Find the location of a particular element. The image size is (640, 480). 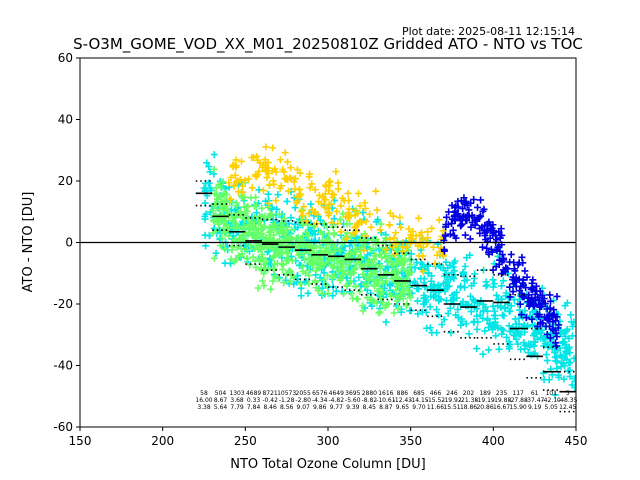

bin-annotation: -0.42 is located at coordinates (270, 400).